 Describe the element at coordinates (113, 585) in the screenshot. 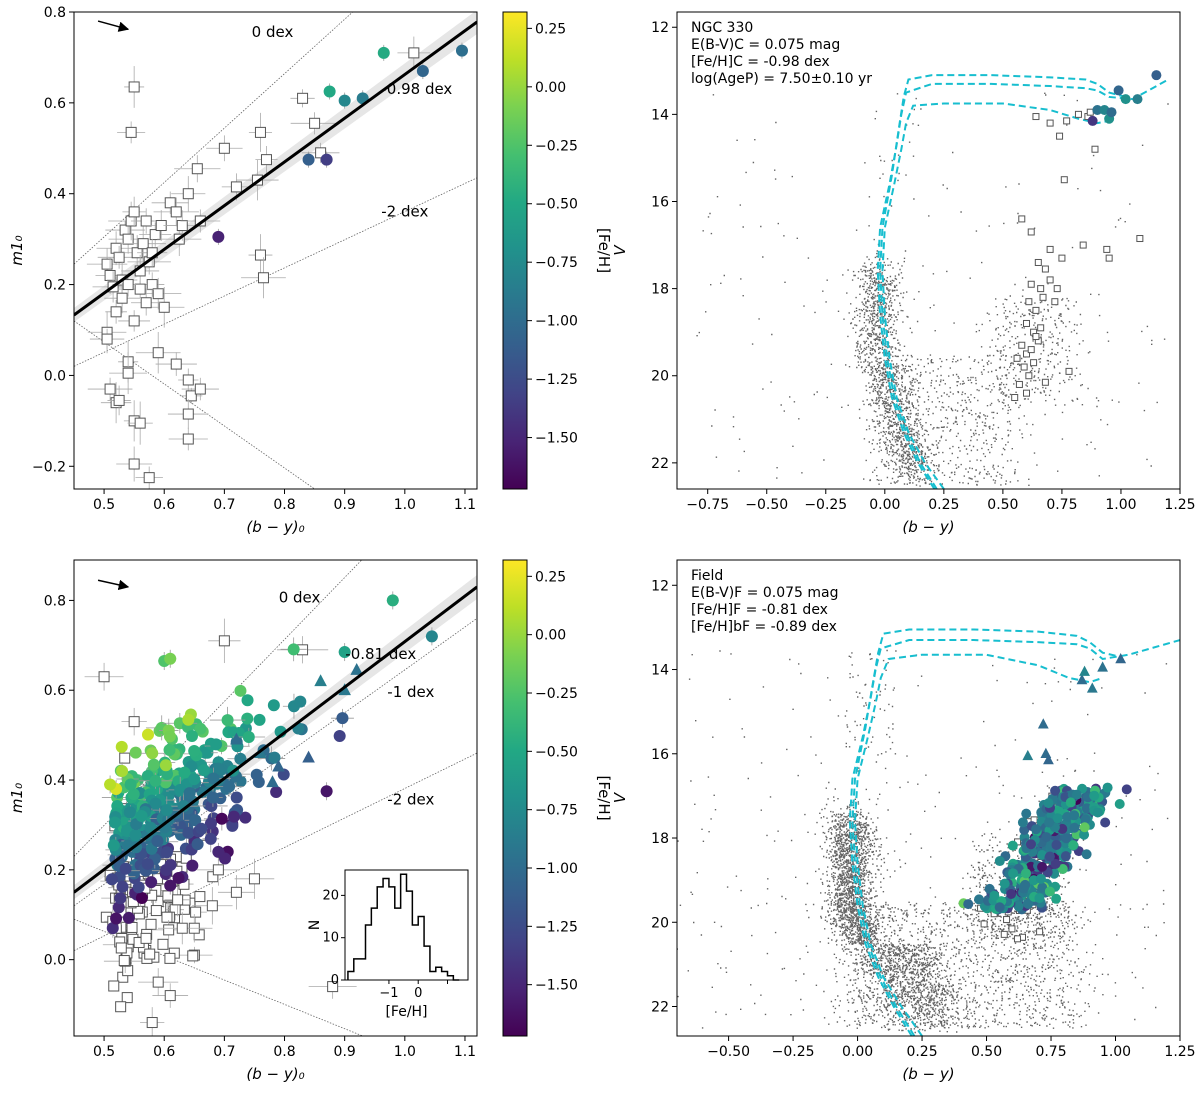

I see `reddening-arrow` at that location.